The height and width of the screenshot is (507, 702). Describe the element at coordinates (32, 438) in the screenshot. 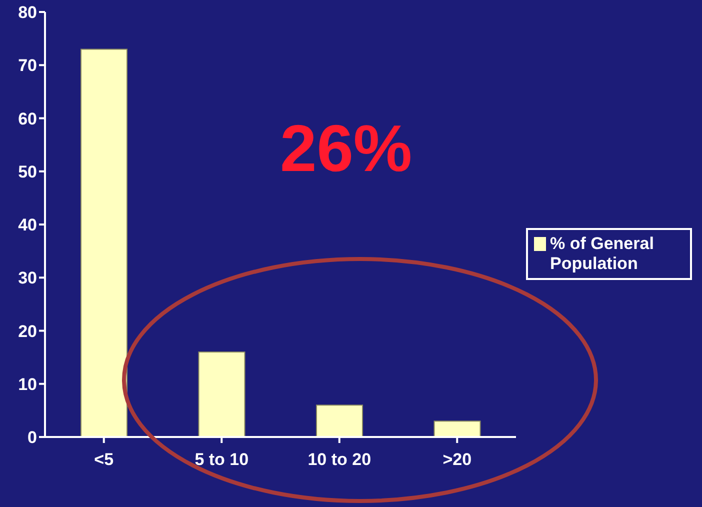

I see `y-tick-label: 0` at that location.